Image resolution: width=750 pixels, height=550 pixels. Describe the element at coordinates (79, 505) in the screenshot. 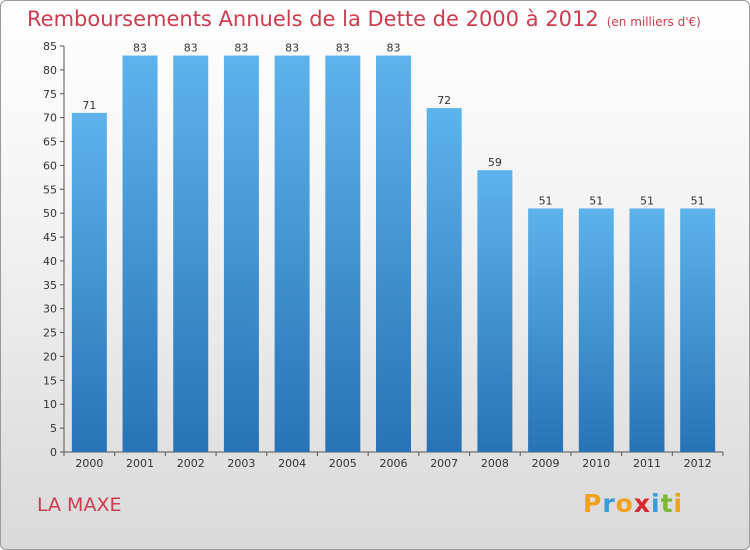

I see `location-label: LA MAXE` at that location.